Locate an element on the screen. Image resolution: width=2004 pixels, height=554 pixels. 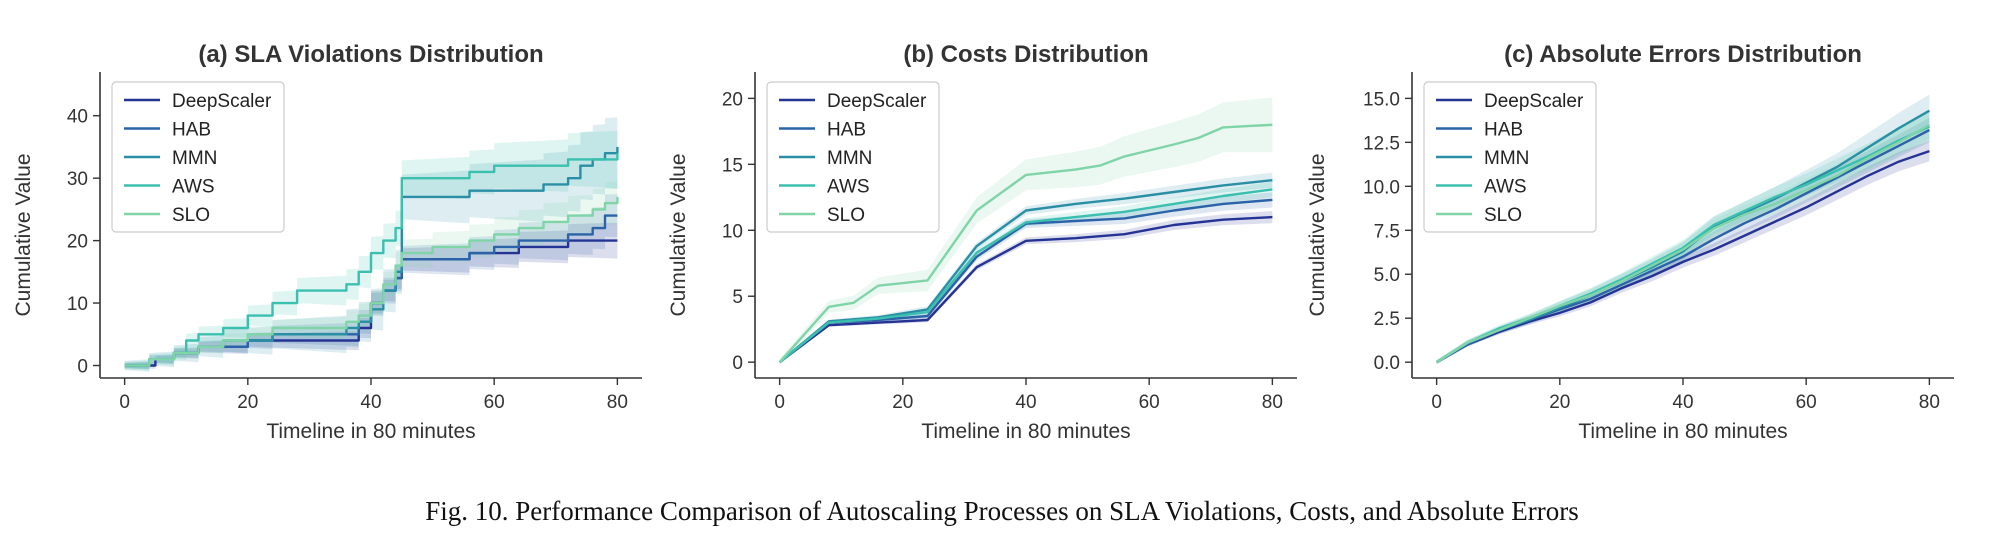
y-tick-label: 15 is located at coordinates (732, 165).